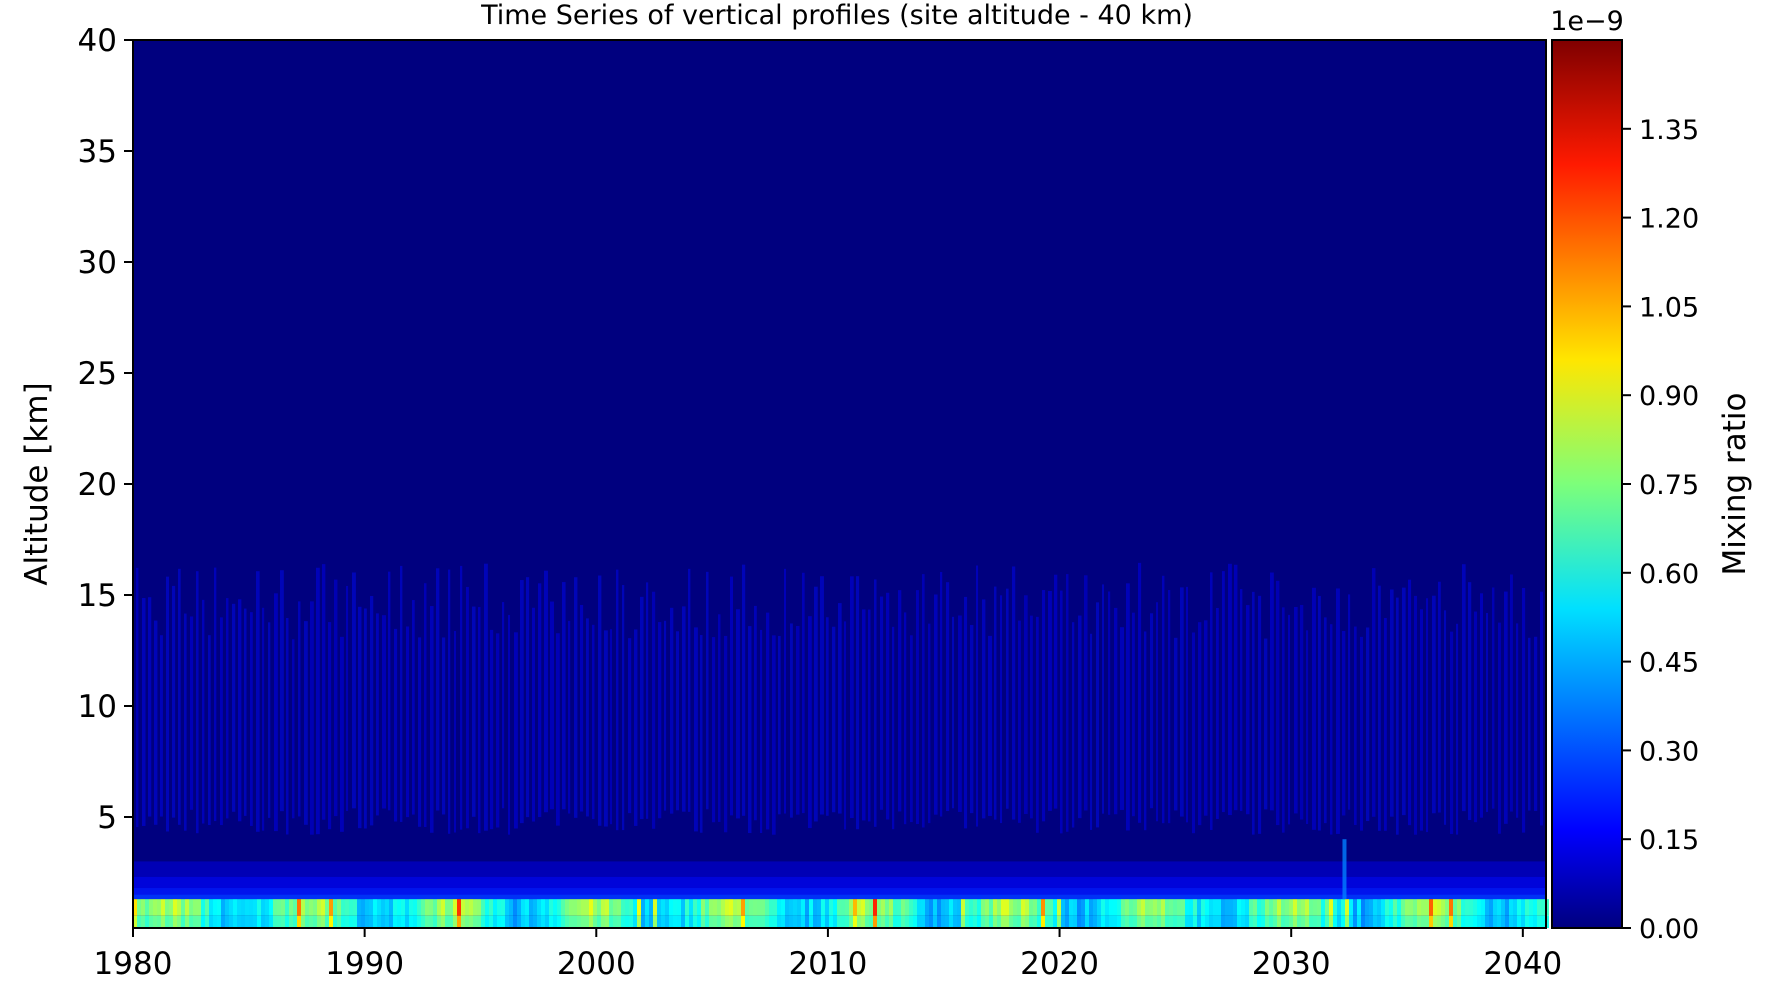 The height and width of the screenshot is (982, 1765). What do you see at coordinates (133, 964) in the screenshot?
I see `x-tick-label: 1980` at bounding box center [133, 964].